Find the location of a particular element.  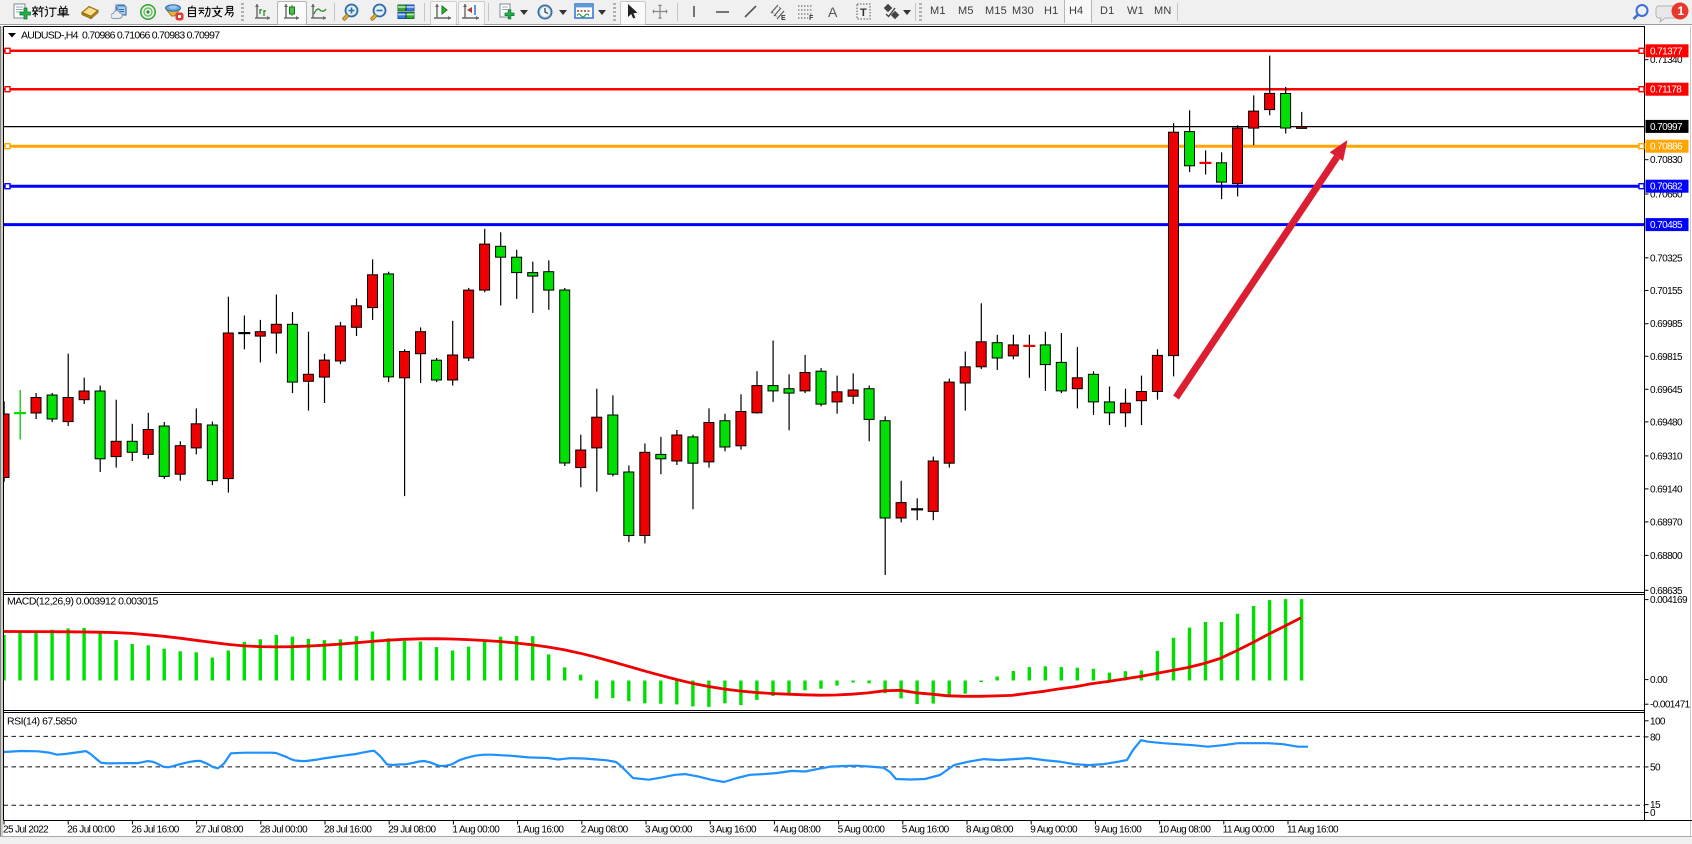

svg-text: 0.70485 is located at coordinates (1666, 225).